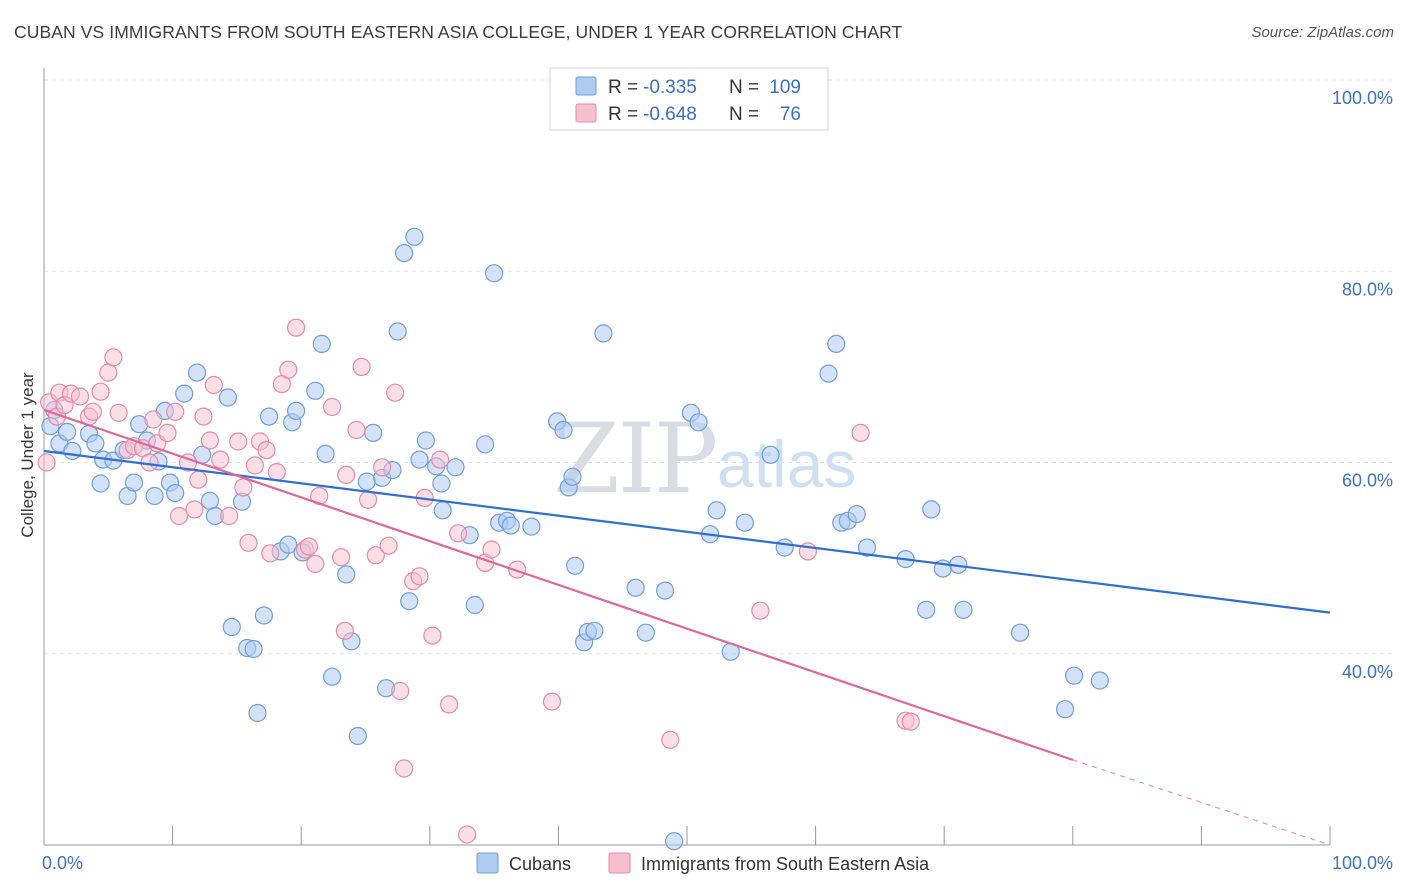 Image resolution: width=1406 pixels, height=892 pixels. Describe the element at coordinates (27, 455) in the screenshot. I see `y-axis-label: College, Under 1 year` at that location.